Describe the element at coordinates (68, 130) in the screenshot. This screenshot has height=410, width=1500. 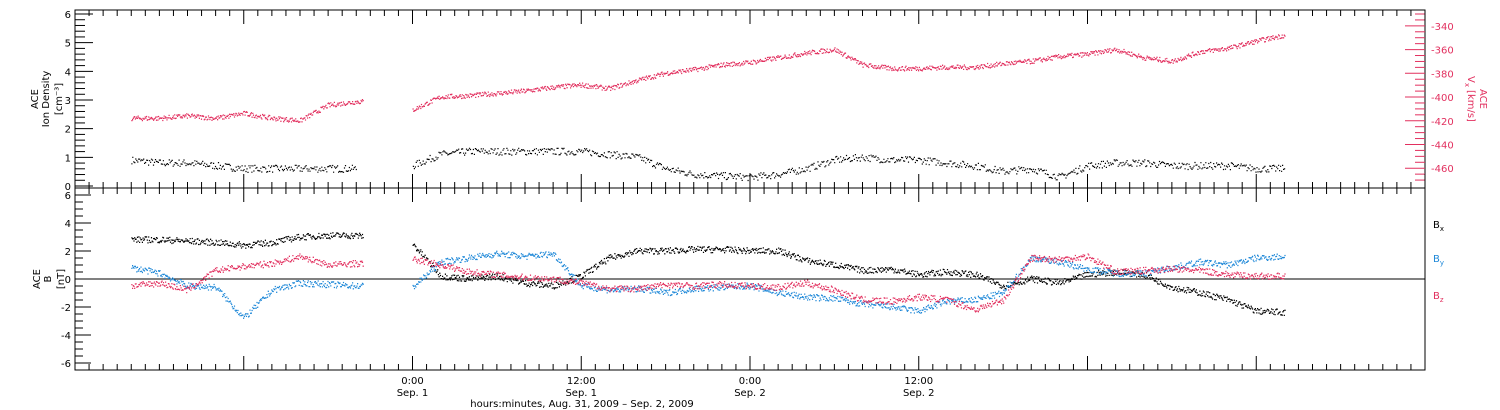
I see `top-left-tick-label: 2` at that location.